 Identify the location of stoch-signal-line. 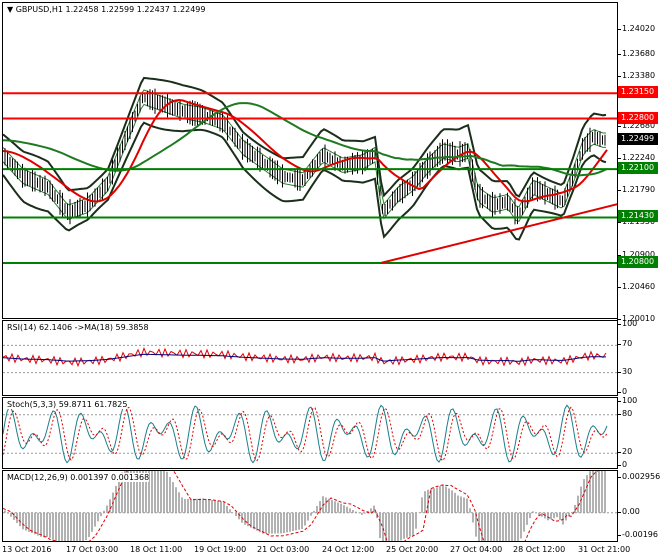
(305, 434).